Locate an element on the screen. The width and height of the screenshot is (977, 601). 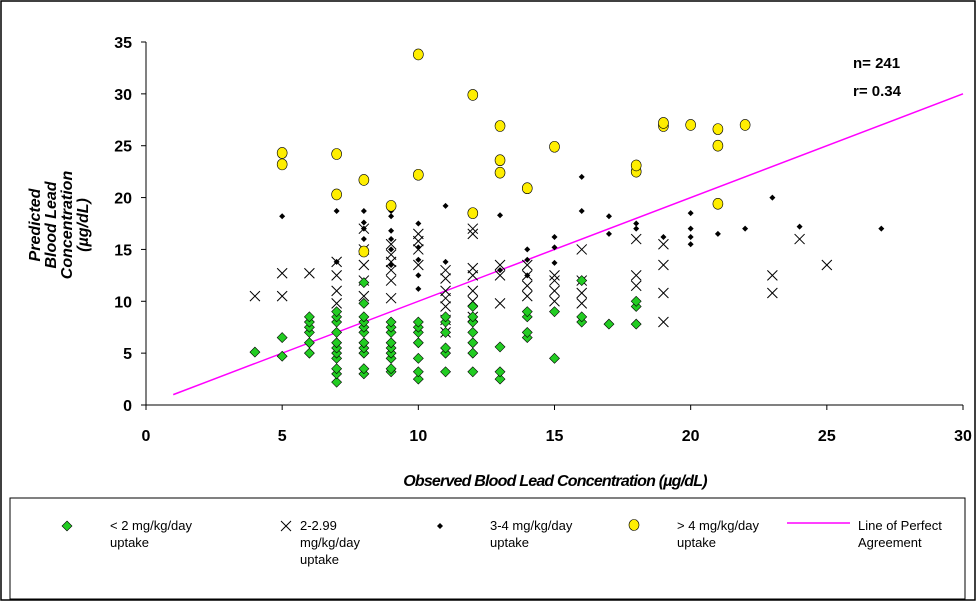
x-tick-label: 25 is located at coordinates (827, 436).